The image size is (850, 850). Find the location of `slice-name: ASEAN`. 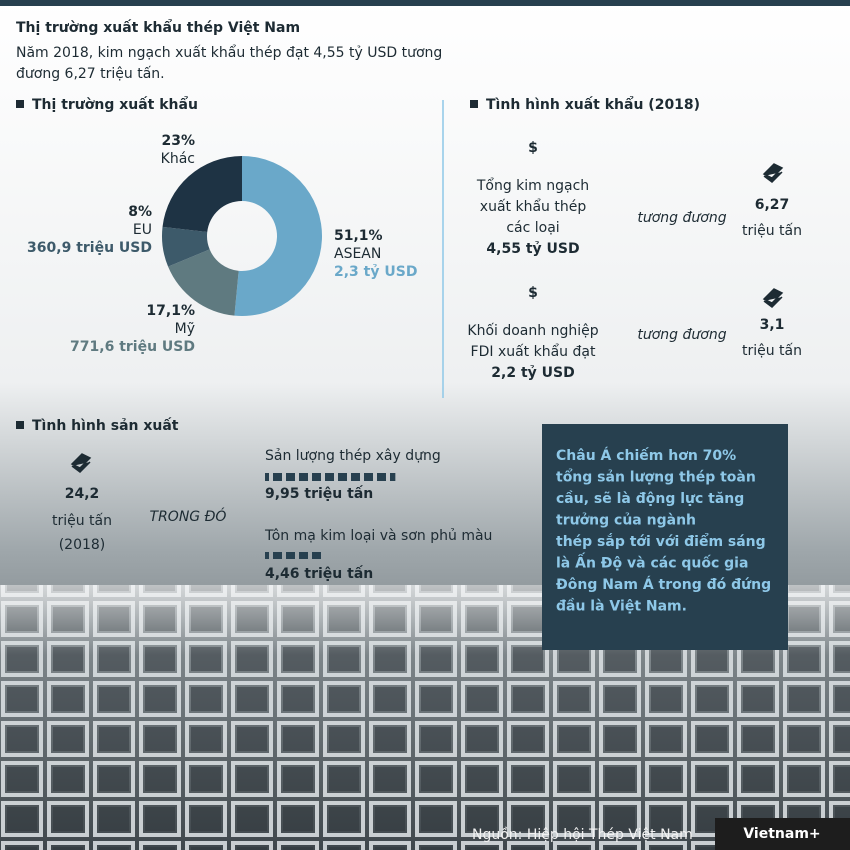

slice-name: ASEAN is located at coordinates (357, 254).